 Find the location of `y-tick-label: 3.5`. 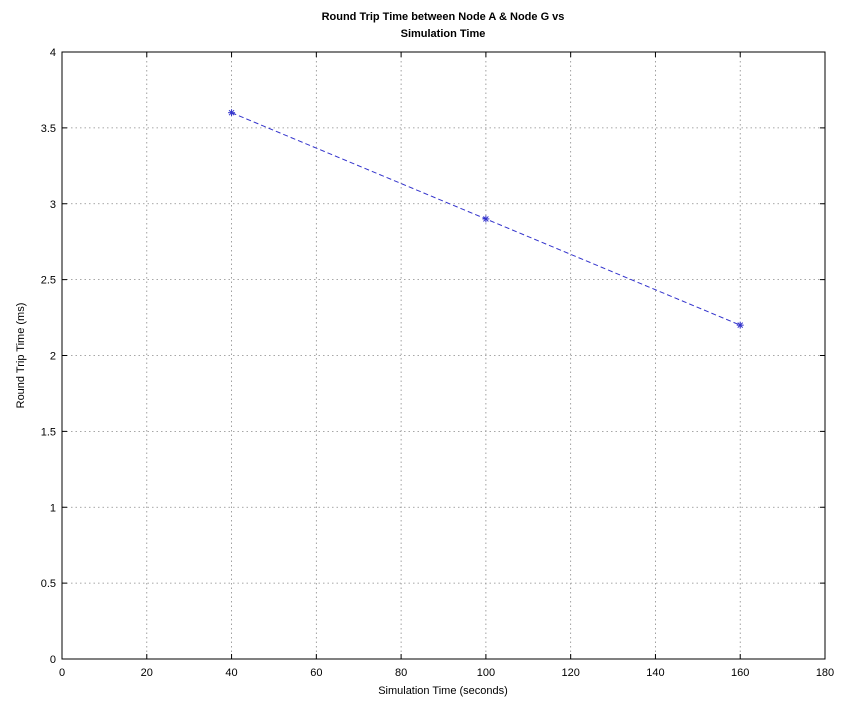

y-tick-label: 3.5 is located at coordinates (48, 129).